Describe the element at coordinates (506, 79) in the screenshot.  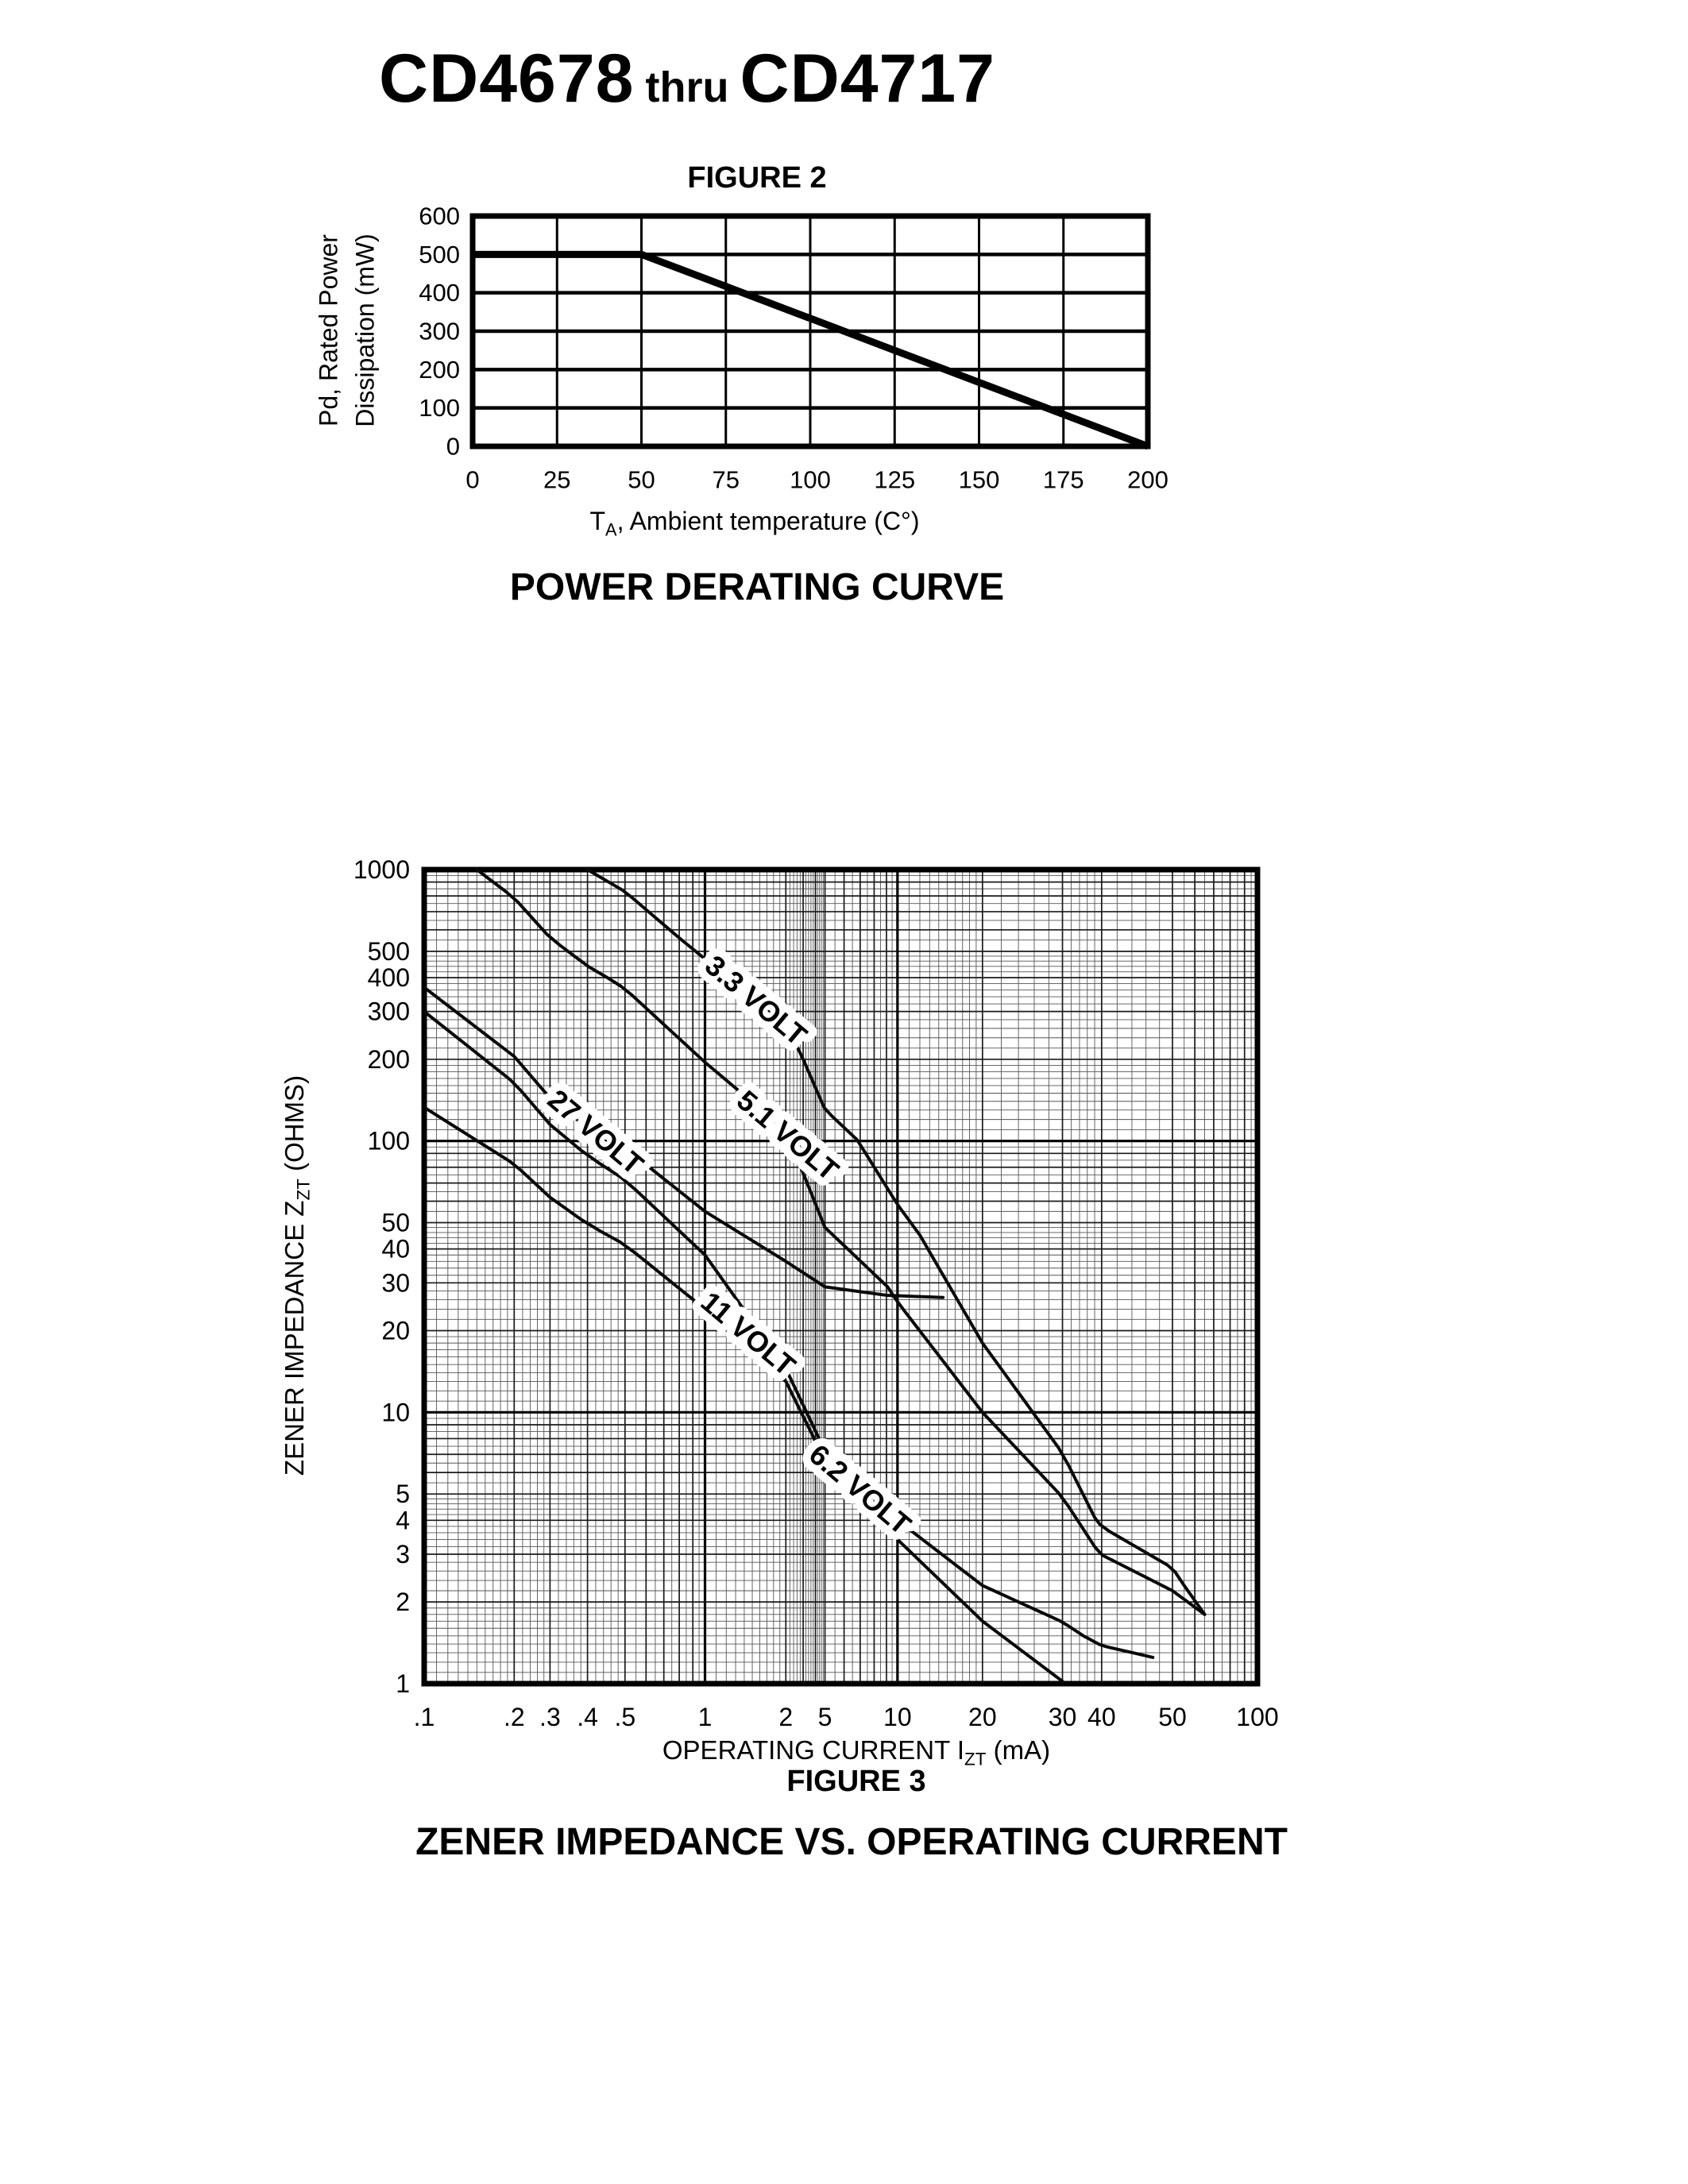
I see `title-part-1: CD4678` at that location.